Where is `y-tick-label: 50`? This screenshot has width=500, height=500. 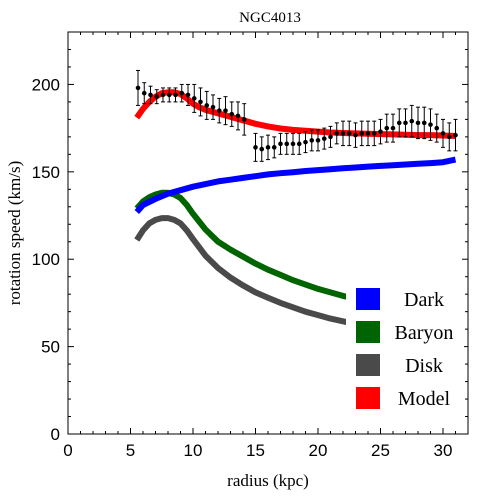 y-tick-label: 50 is located at coordinates (50, 347).